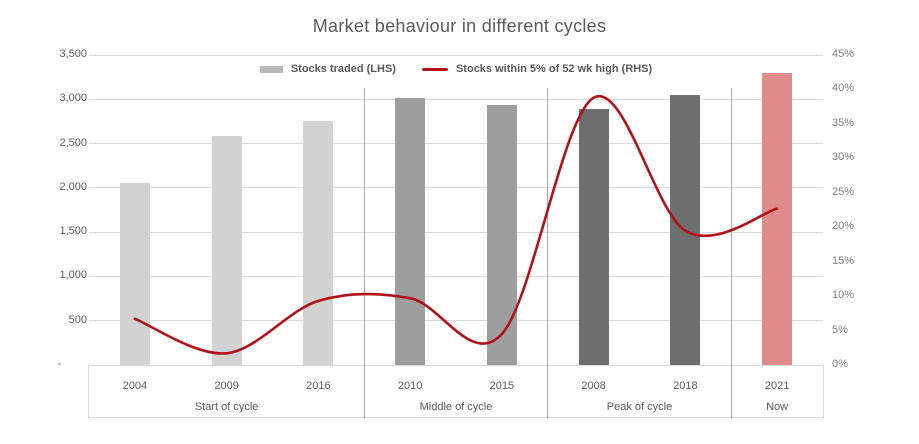  Describe the element at coordinates (840, 364) in the screenshot. I see `right-axis-tick: 0%` at that location.